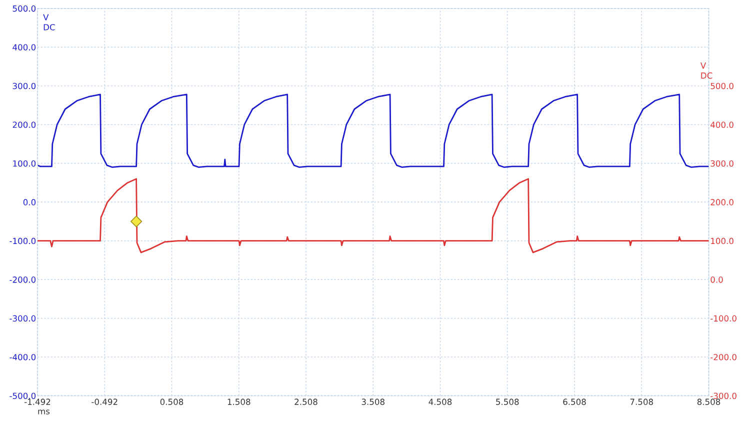  What do you see at coordinates (105, 401) in the screenshot?
I see `x-tick-label: -0.492` at bounding box center [105, 401].